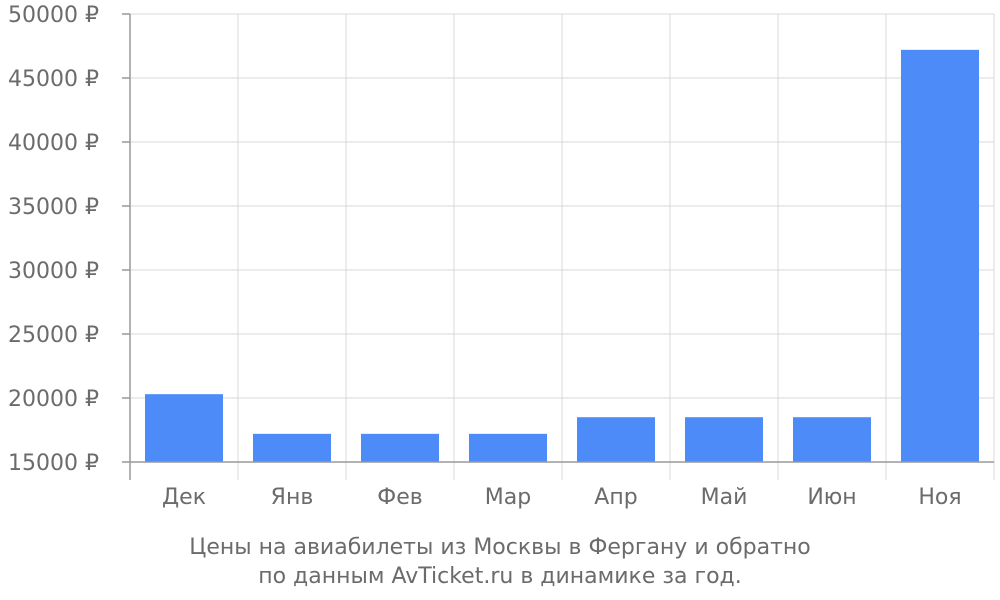 The image size is (1000, 600). I want to click on x-tick-label: Янв, so click(292, 497).